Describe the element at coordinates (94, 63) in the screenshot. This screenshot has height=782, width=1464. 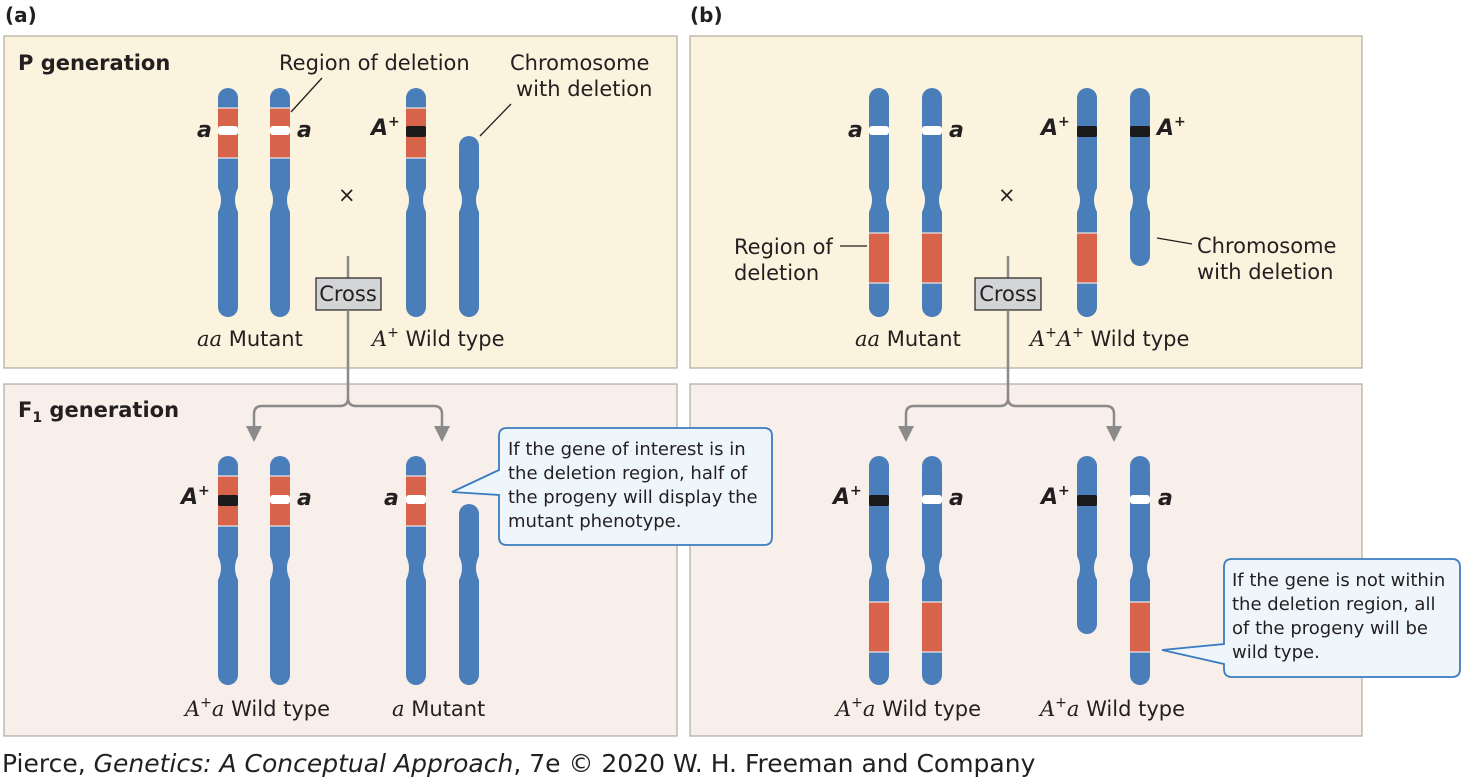
I see `p-generation-title: P generation` at that location.